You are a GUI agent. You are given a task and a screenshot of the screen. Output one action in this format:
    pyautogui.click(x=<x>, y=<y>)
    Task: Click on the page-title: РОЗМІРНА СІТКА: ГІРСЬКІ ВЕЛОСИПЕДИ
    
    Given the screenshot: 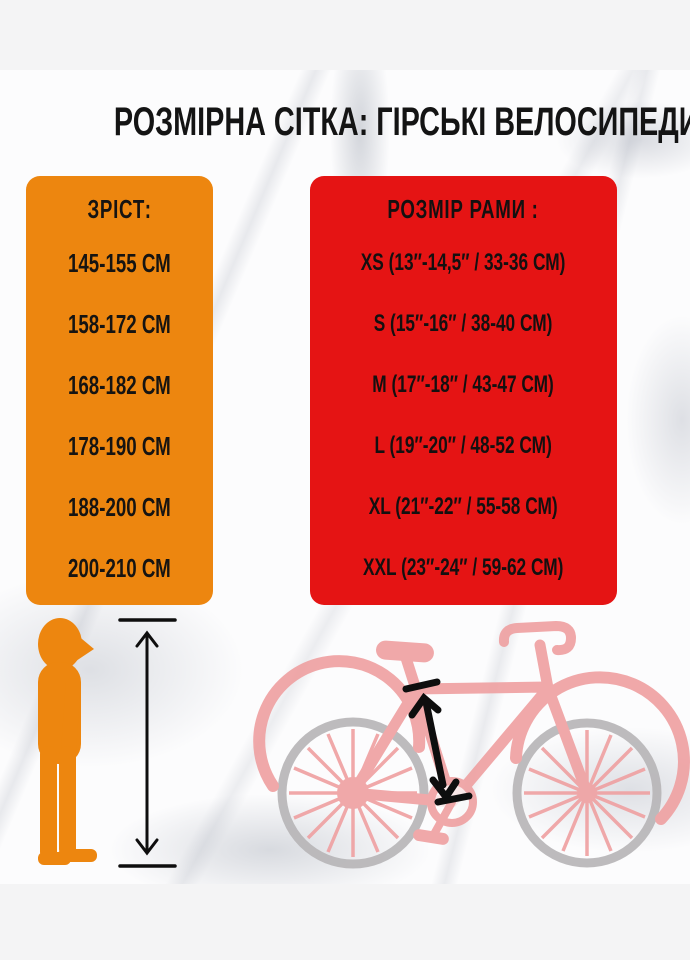 What is the action you would take?
    pyautogui.click(x=345, y=122)
    